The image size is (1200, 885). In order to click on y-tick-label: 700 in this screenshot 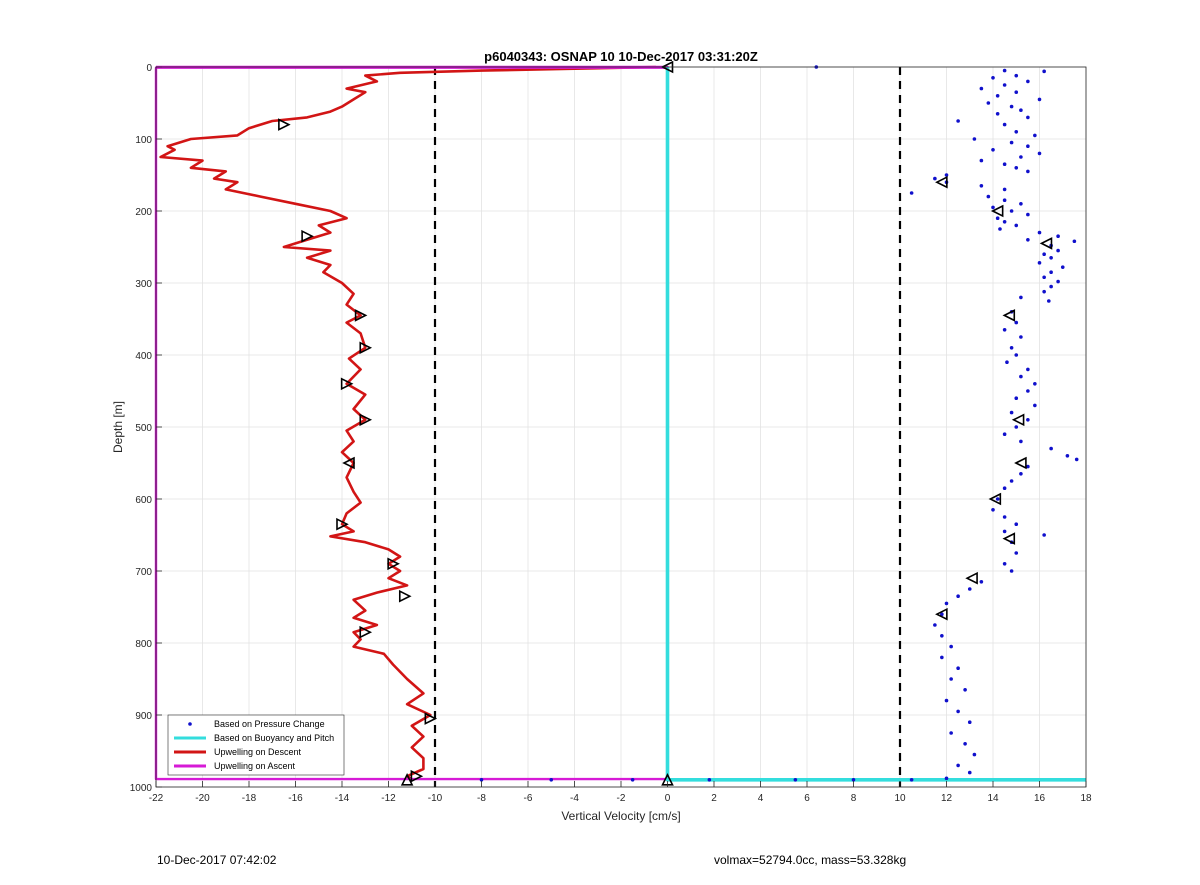, I will do `click(143, 572)`.